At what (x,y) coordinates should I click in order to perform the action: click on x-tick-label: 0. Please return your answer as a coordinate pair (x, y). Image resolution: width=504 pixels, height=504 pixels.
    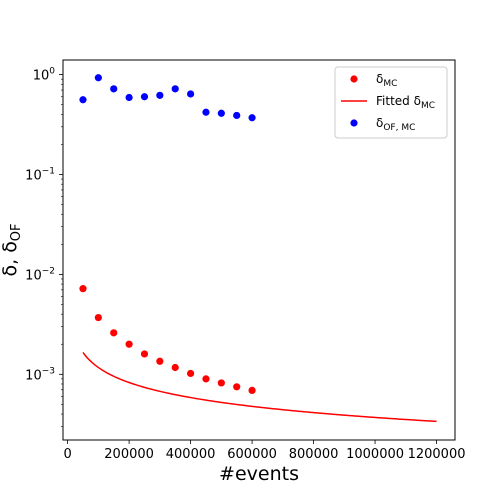
    Looking at the image, I should click on (67, 454).